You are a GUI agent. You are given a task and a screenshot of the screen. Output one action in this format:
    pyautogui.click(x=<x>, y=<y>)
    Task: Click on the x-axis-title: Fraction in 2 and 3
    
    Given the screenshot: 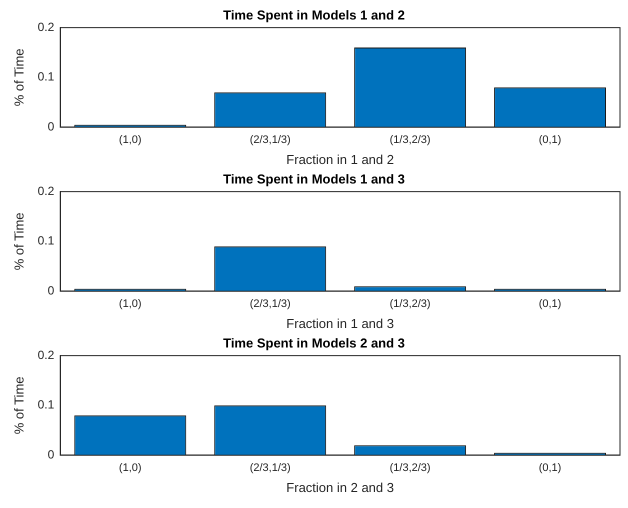 What is the action you would take?
    pyautogui.click(x=340, y=487)
    